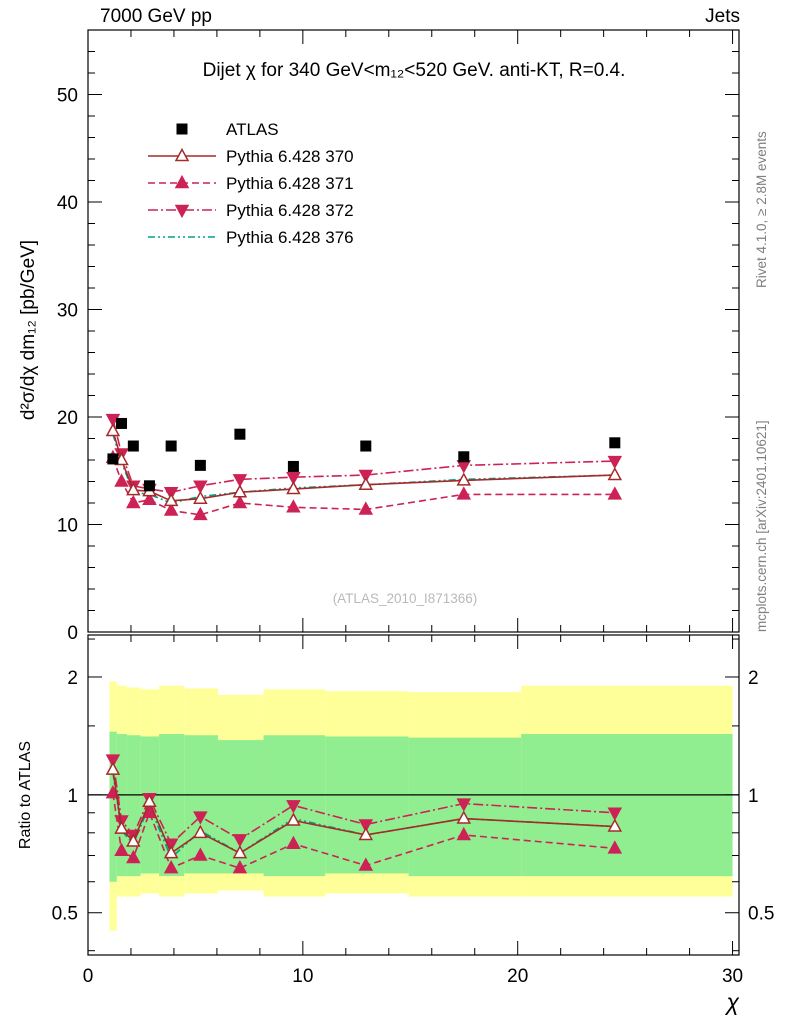  I want to click on y-axis-label-ratio: Ratio to ATLAS, so click(25, 795).